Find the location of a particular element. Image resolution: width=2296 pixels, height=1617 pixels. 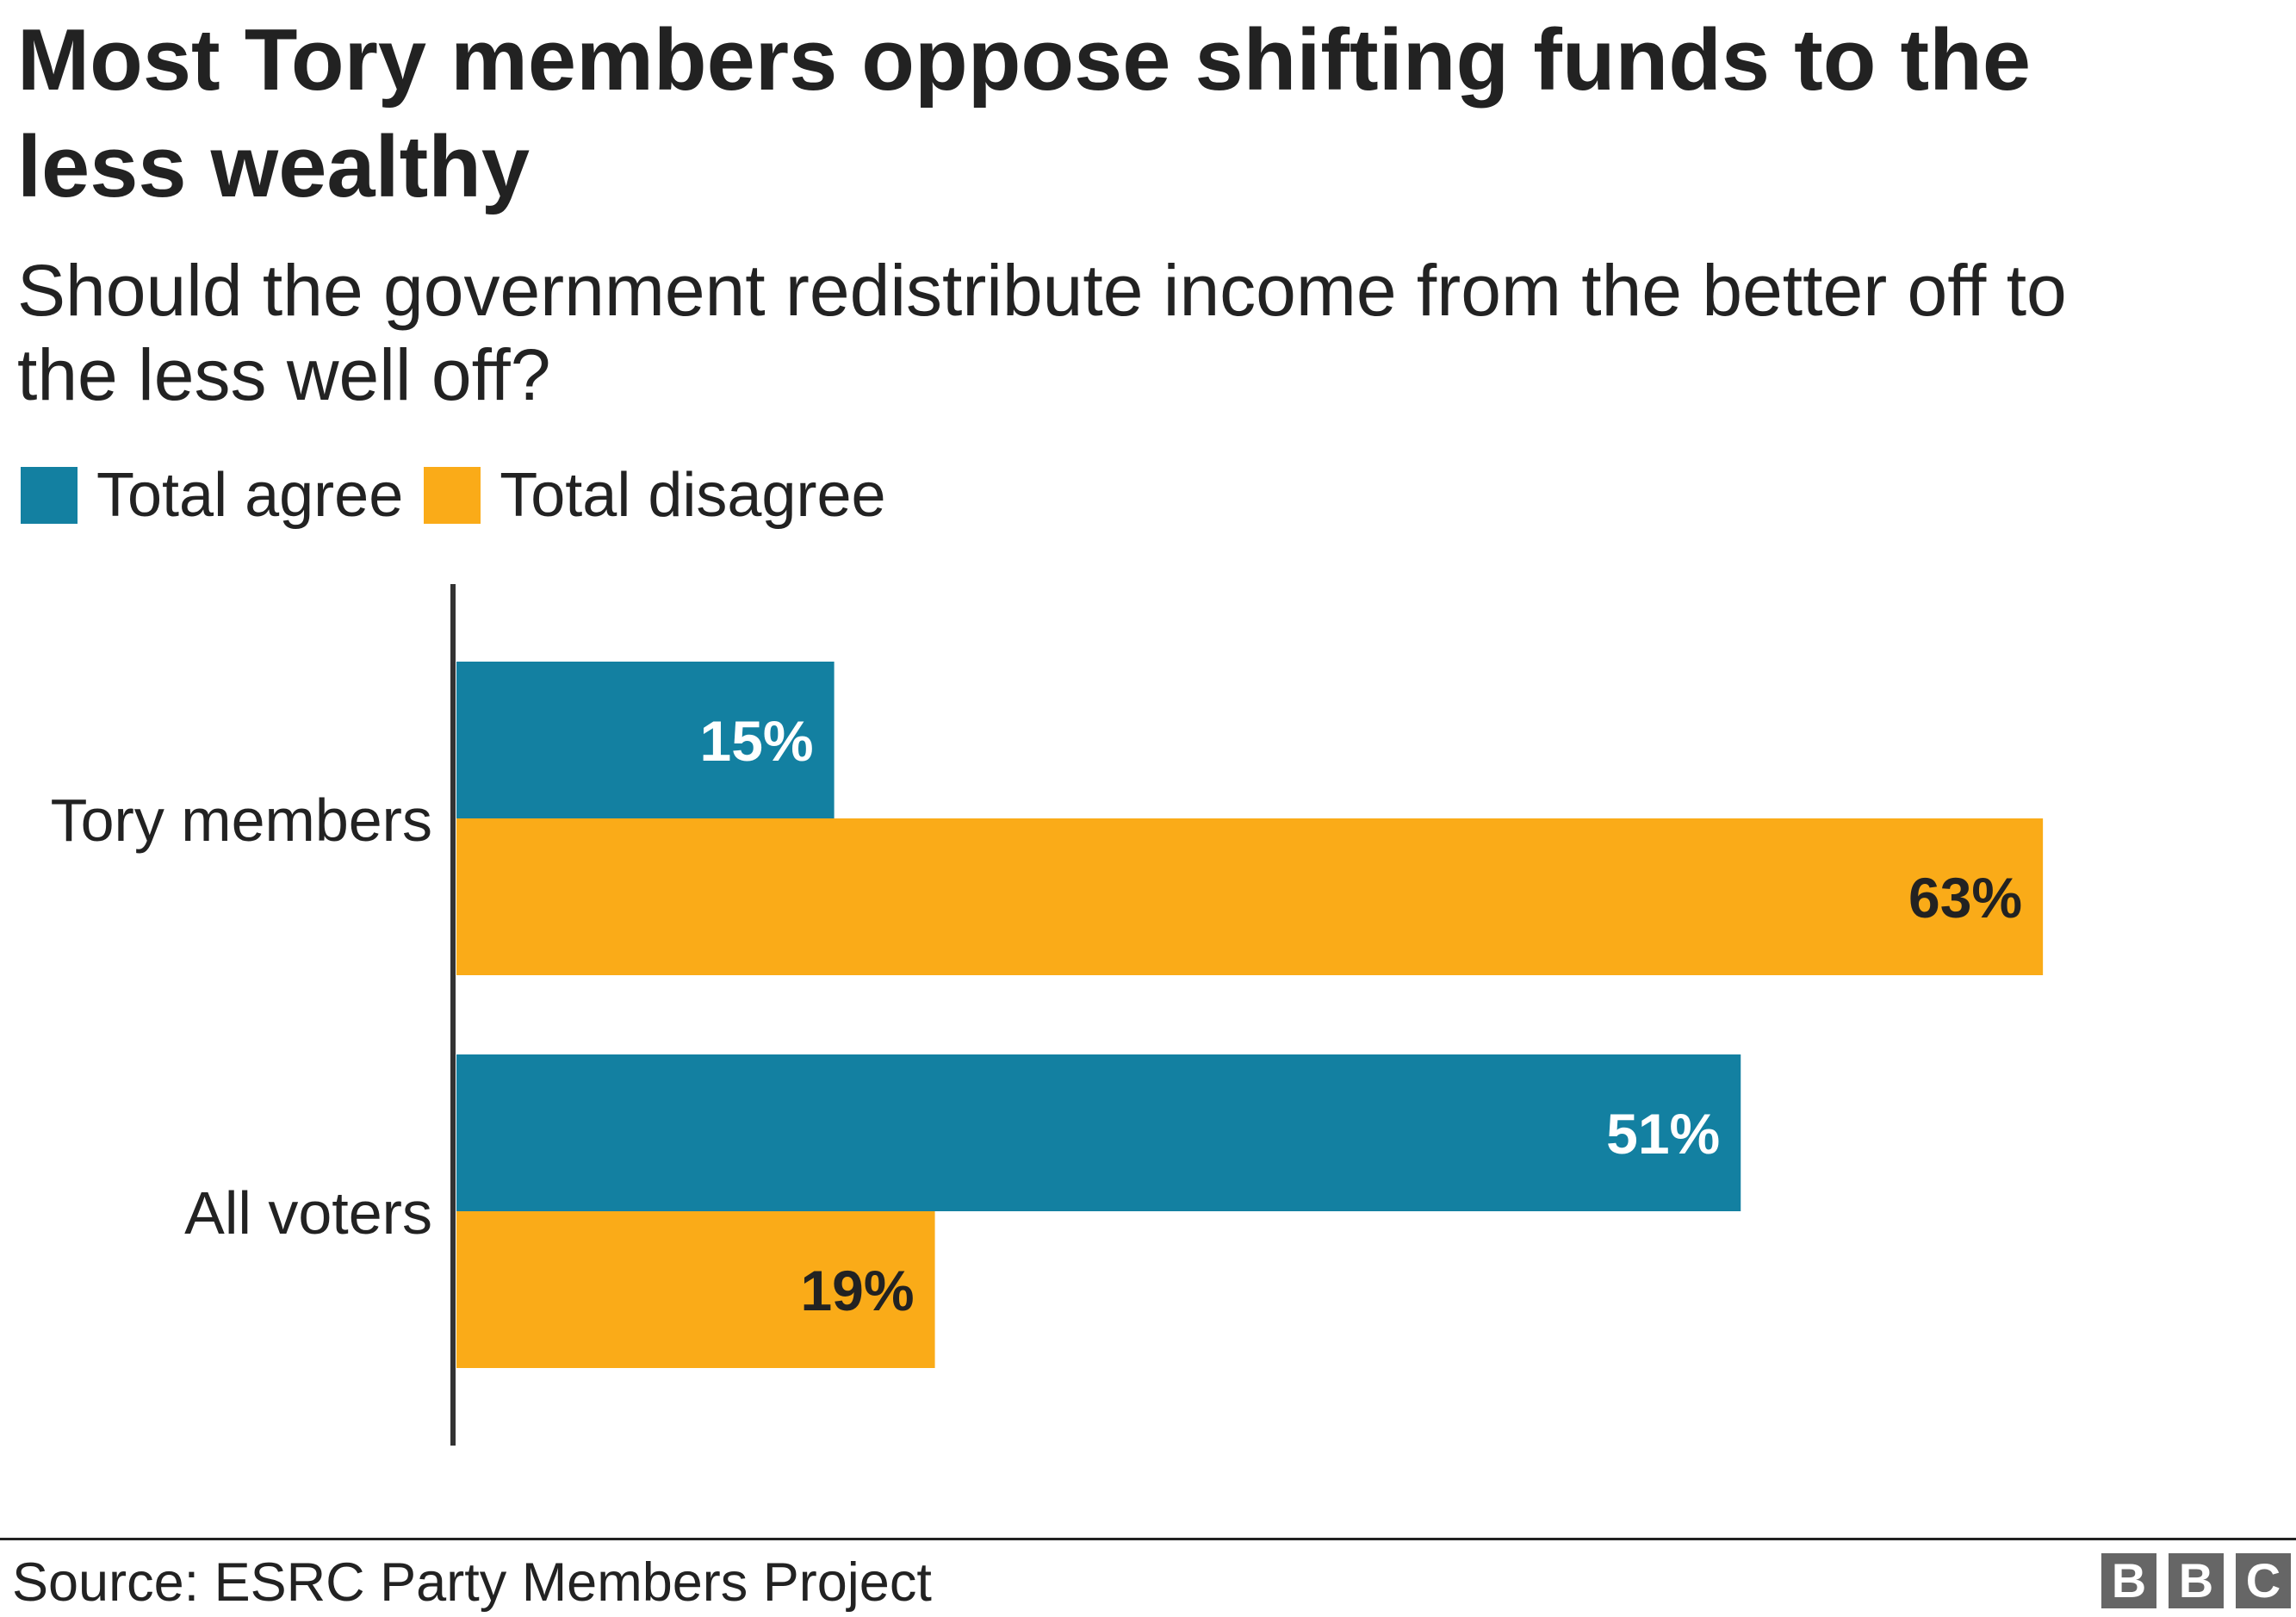

legend-item-disagree: Total disagree is located at coordinates (655, 495).